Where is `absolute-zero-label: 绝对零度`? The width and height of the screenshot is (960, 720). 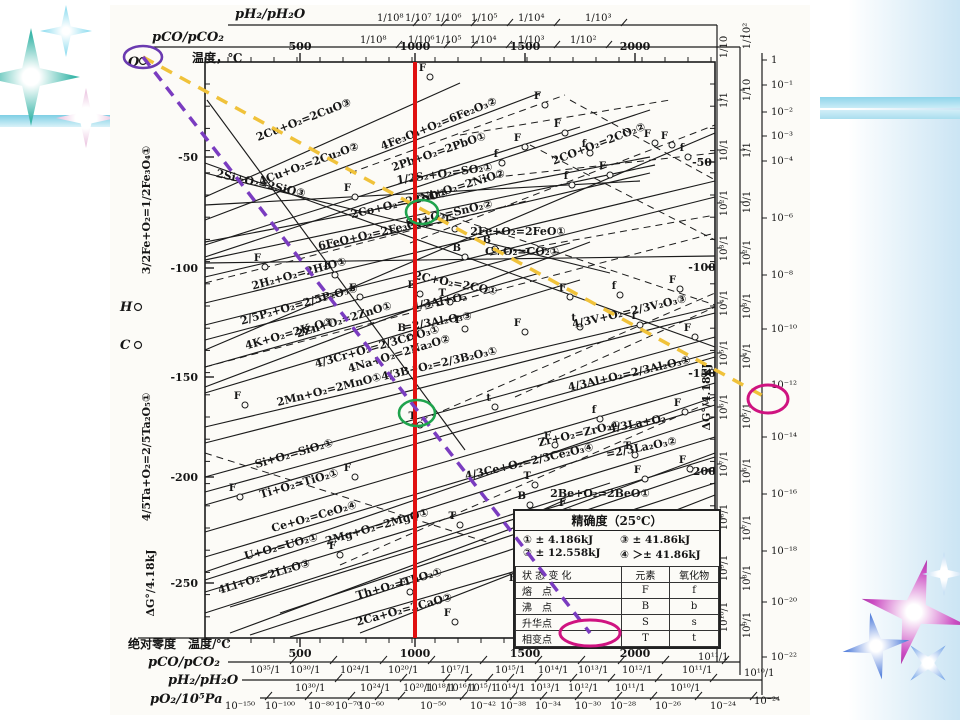 absolute-zero-label: 绝对零度 is located at coordinates (152, 644).